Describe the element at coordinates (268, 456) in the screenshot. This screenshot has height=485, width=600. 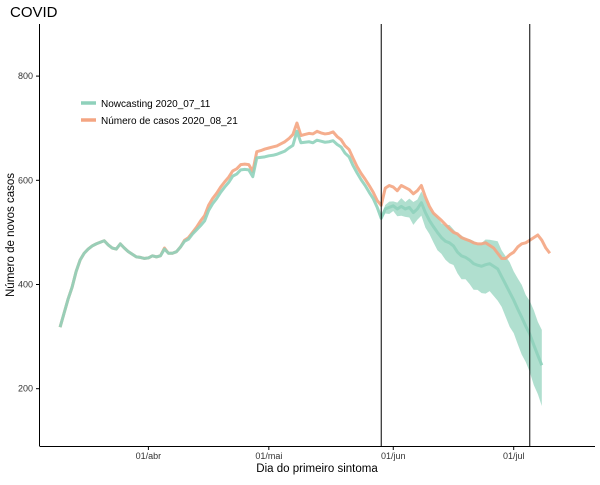
I see `x-tick-label: 01/mai` at that location.